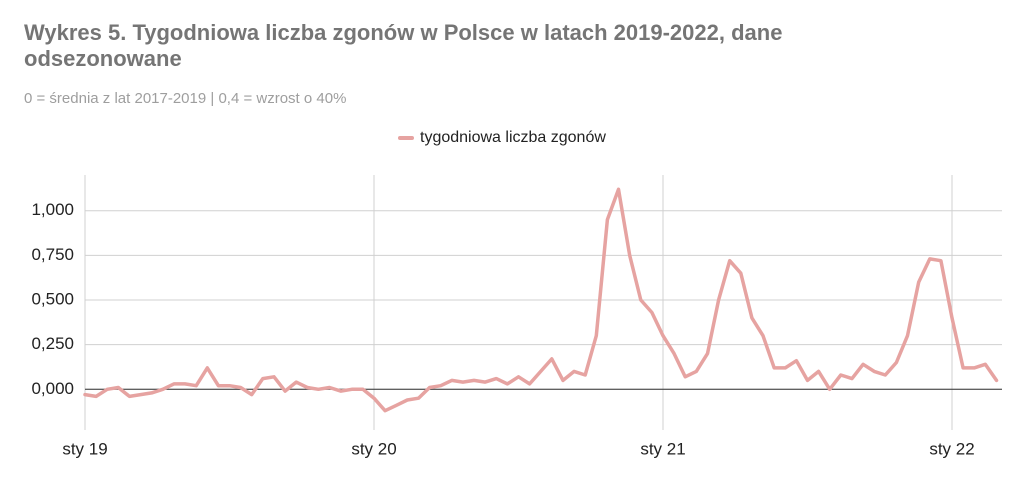 The image size is (1027, 484). I want to click on y-tick-label: 0,750, so click(52, 254).